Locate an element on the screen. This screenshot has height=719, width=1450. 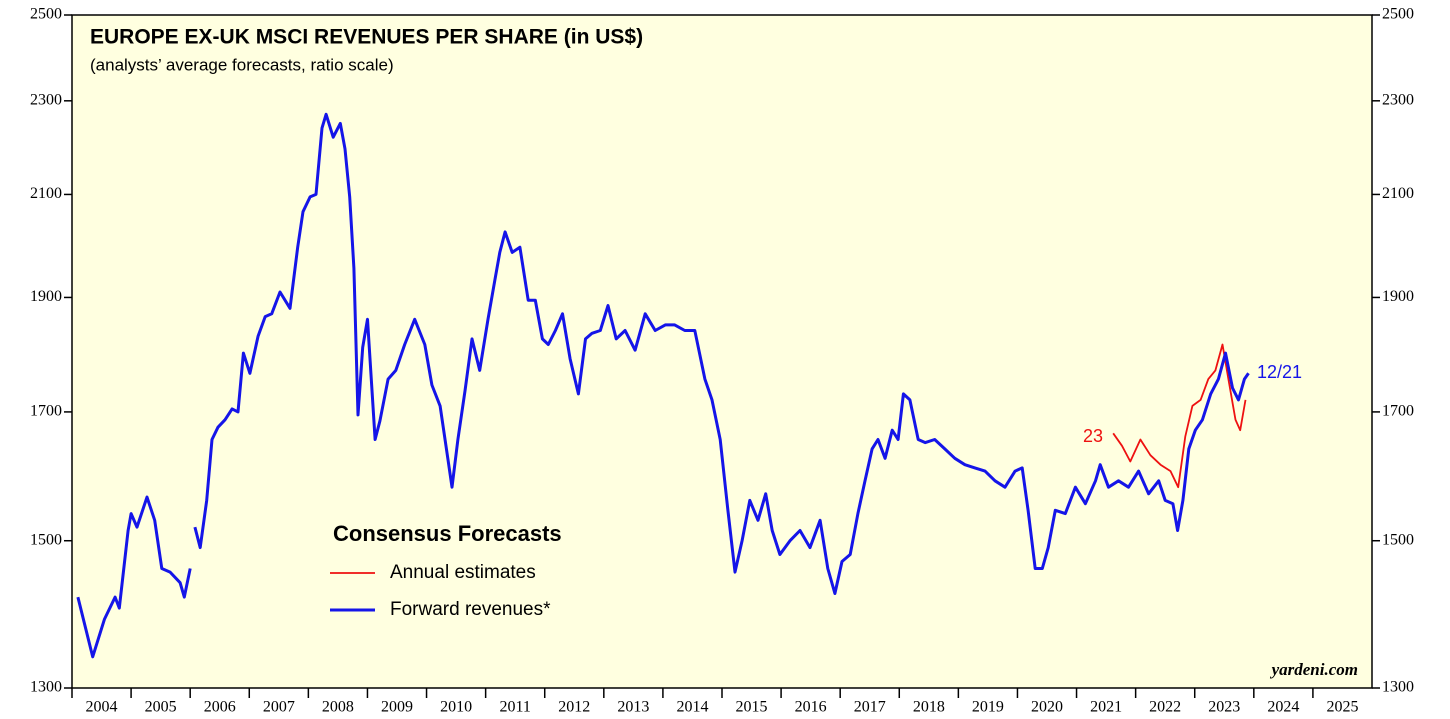
y2-tick-label: 2300 is located at coordinates (1398, 99).